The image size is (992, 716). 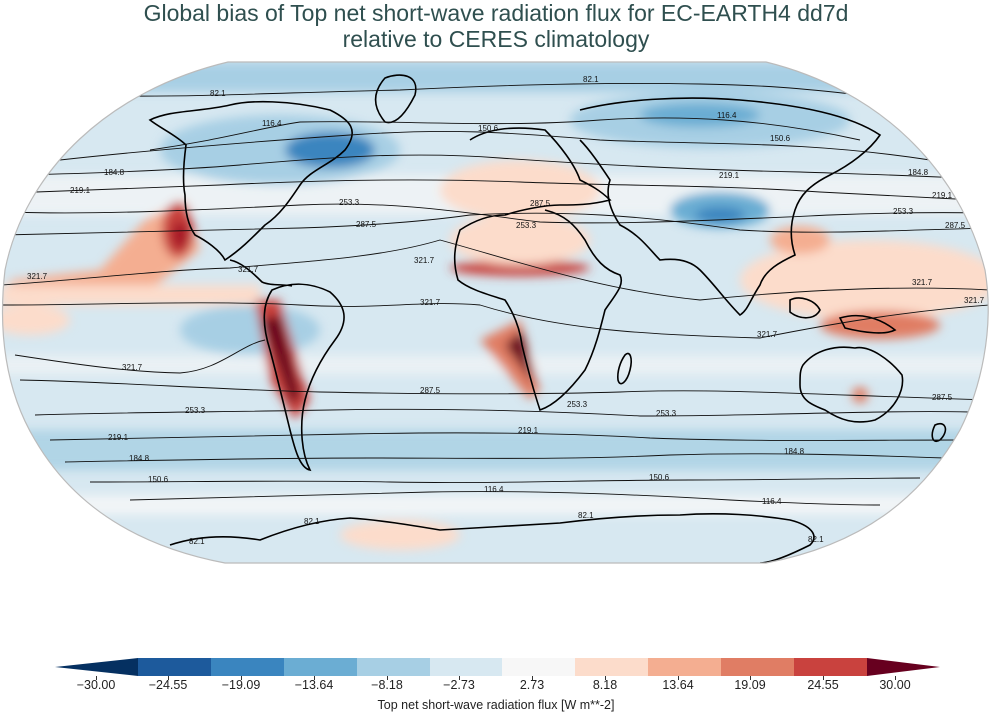 I want to click on tick-label: −8.18, so click(x=387, y=685).